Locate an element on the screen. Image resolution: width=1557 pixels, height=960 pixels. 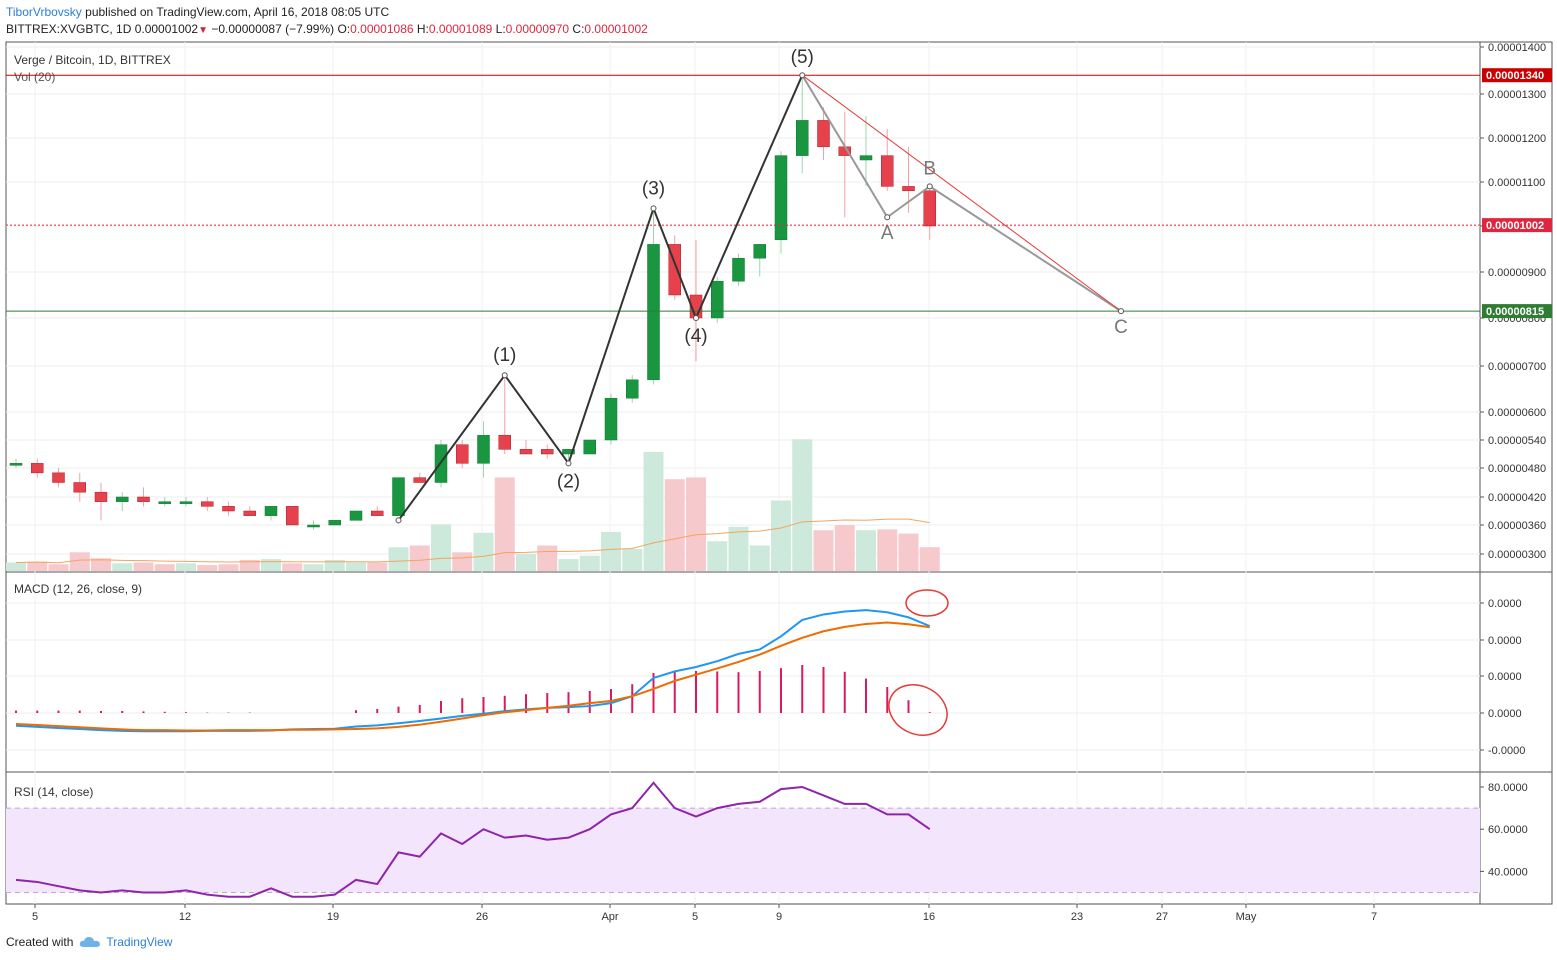
price-level-label: 0.00000815 is located at coordinates (1515, 312).